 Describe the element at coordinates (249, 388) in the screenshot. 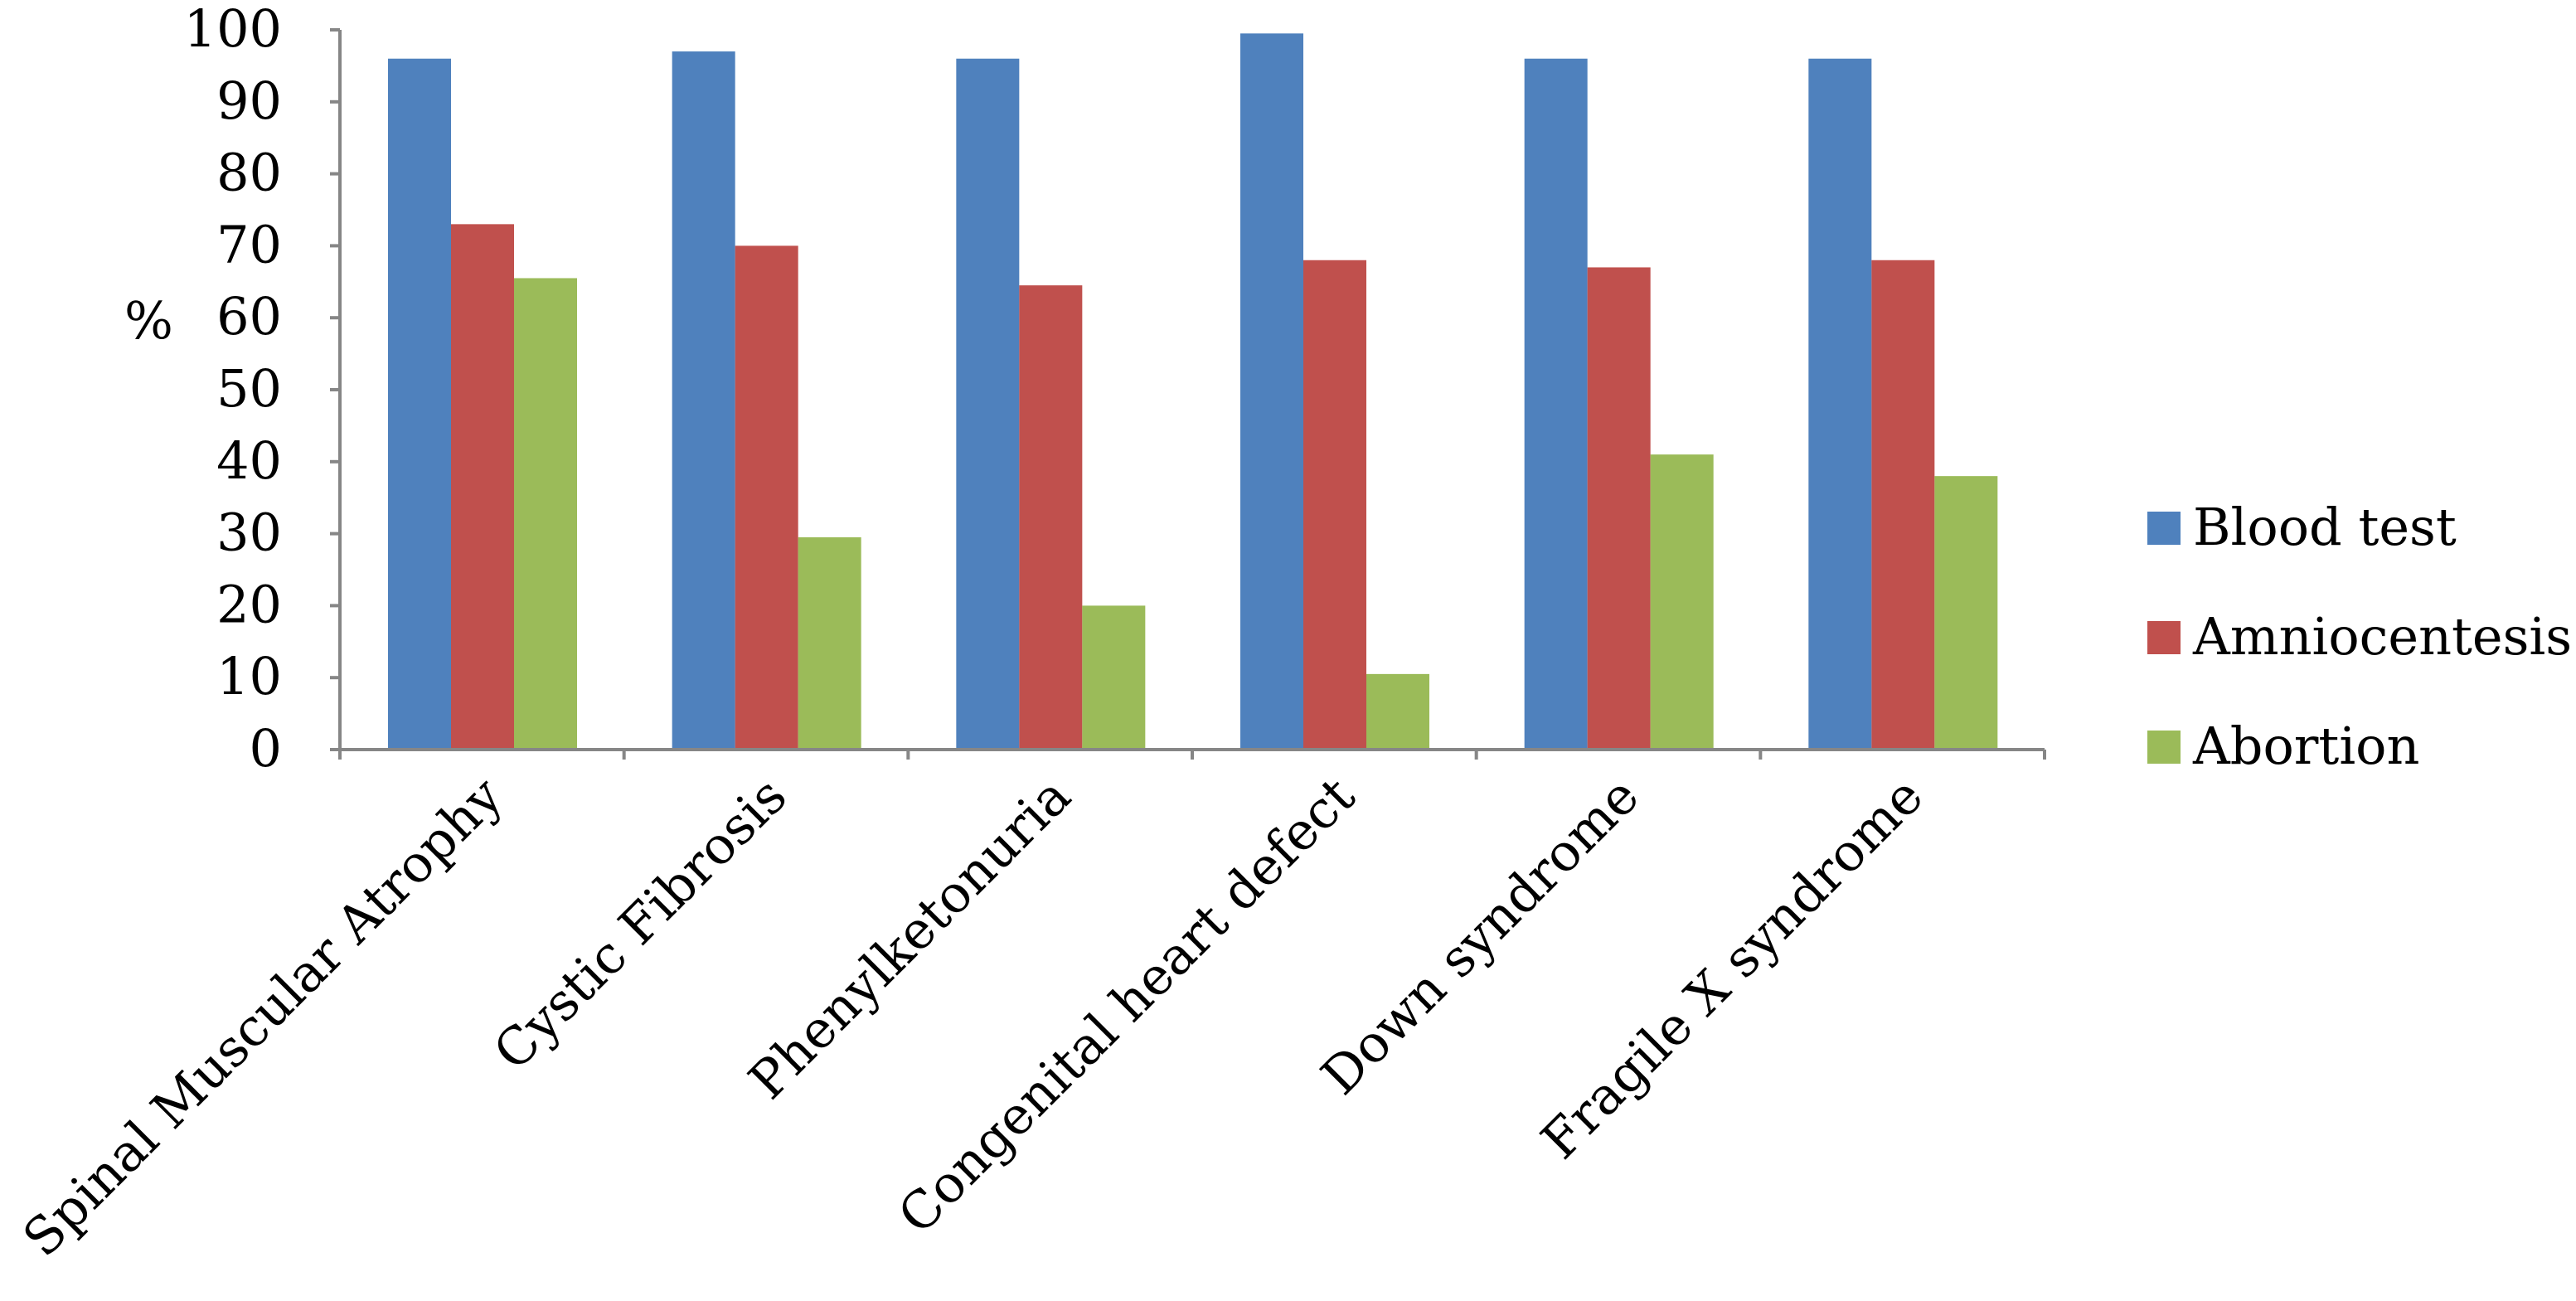

I see `y-tick-label: 50` at that location.